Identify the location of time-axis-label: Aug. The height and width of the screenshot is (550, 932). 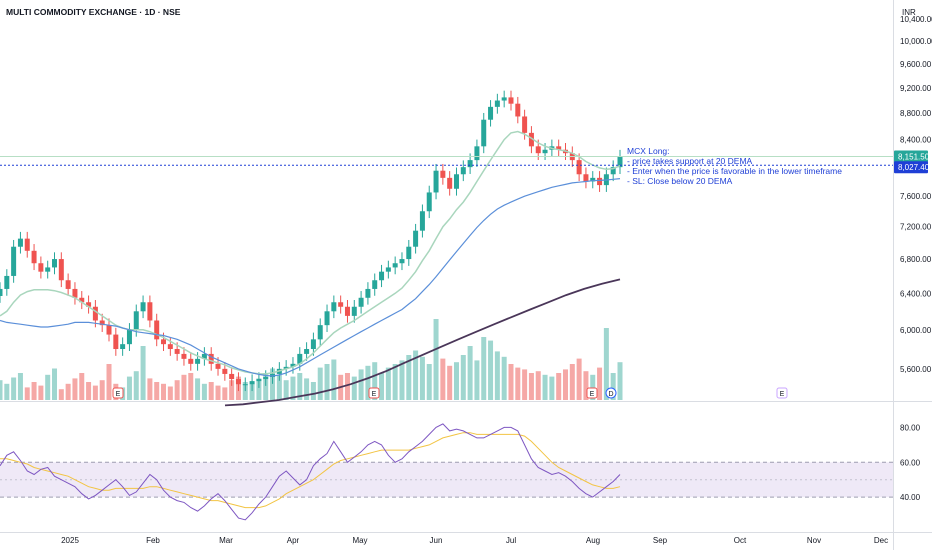
(593, 540).